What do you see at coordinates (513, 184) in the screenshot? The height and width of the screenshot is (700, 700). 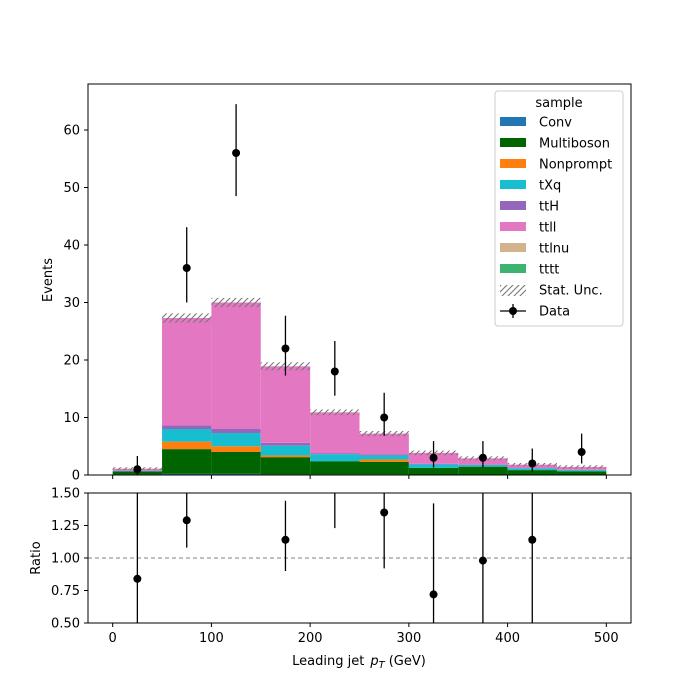 I see `legend-swatch-txq` at bounding box center [513, 184].